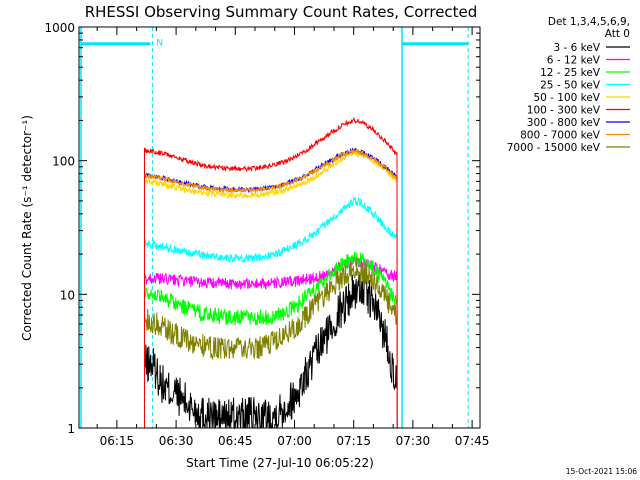 The height and width of the screenshot is (480, 640). Describe the element at coordinates (63, 162) in the screenshot. I see `y-tick-label: 100` at that location.